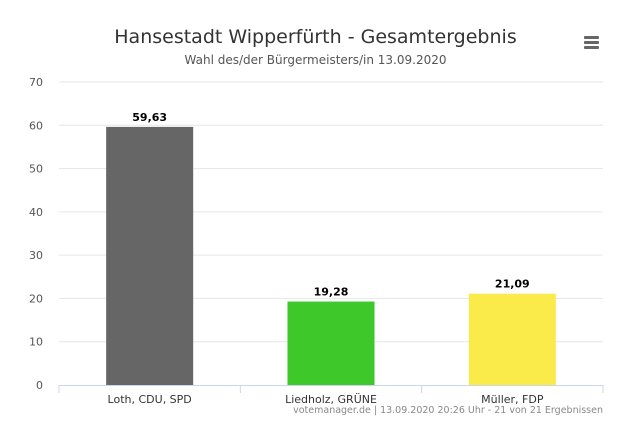 The height and width of the screenshot is (439, 631). Describe the element at coordinates (512, 284) in the screenshot. I see `data-label: 21,09` at that location.